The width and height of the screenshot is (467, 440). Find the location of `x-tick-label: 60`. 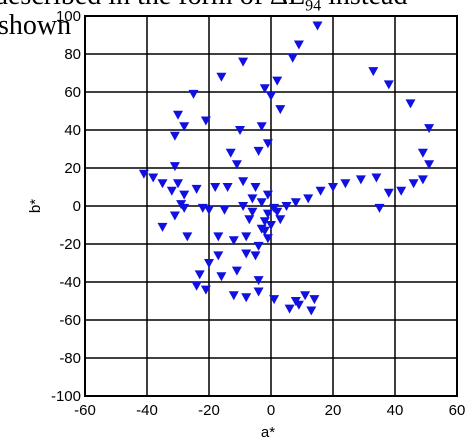

x-tick-label: 60 is located at coordinates (457, 410).